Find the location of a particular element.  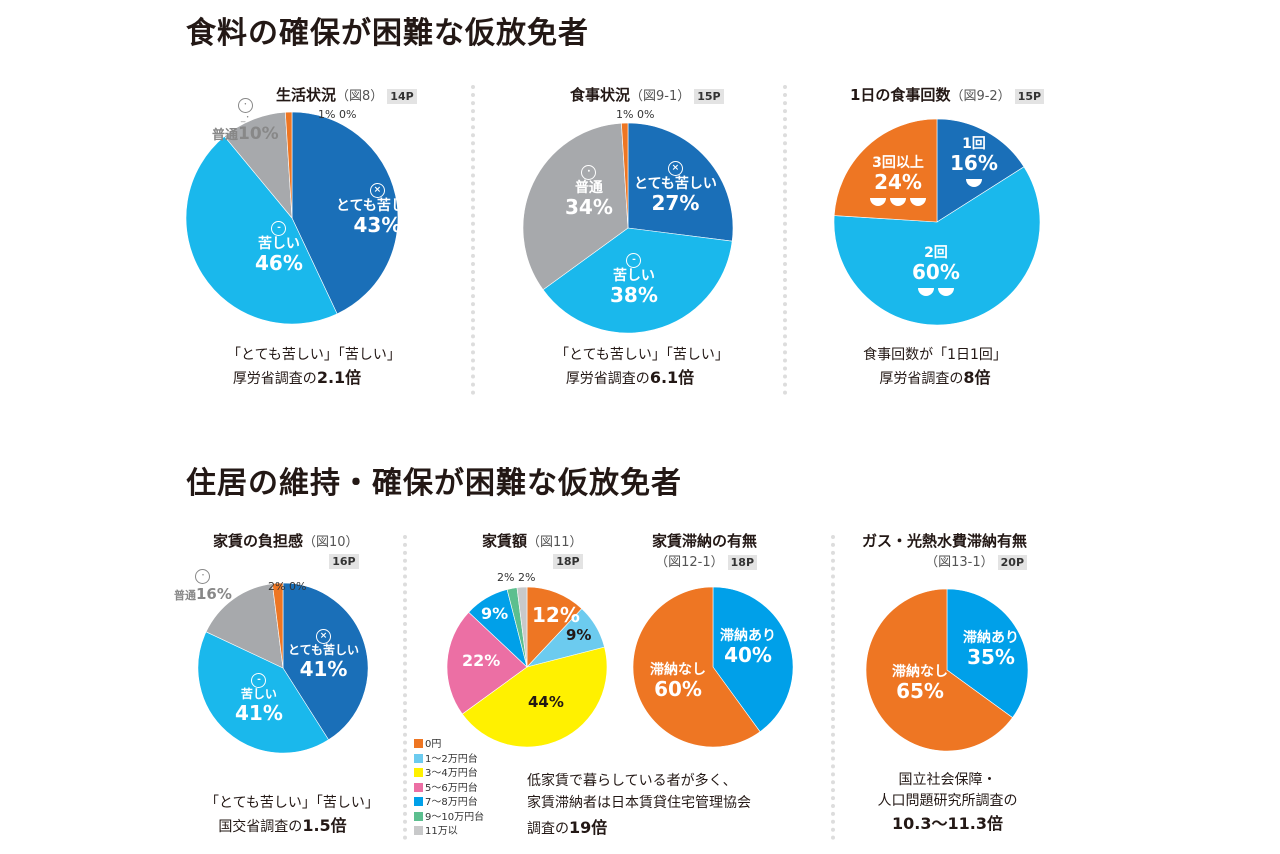

chart-title: ガス・光熱水費滞納有無 （図13-1） 20P is located at coordinates (945, 551).